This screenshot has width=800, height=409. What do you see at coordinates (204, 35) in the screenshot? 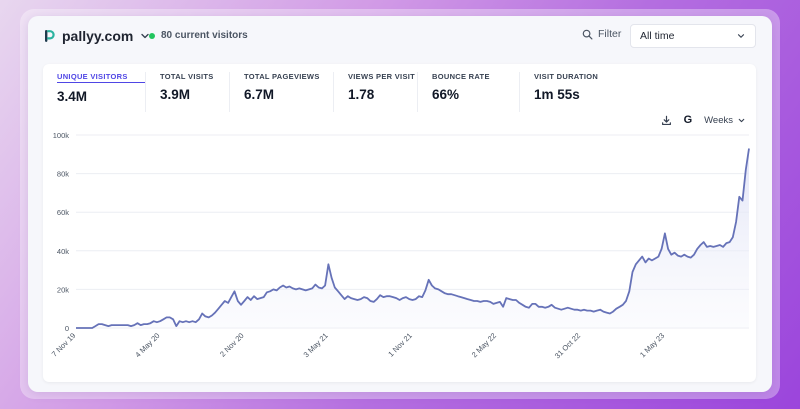
I see `current-visitors-label: 80 current visitors` at bounding box center [204, 35].